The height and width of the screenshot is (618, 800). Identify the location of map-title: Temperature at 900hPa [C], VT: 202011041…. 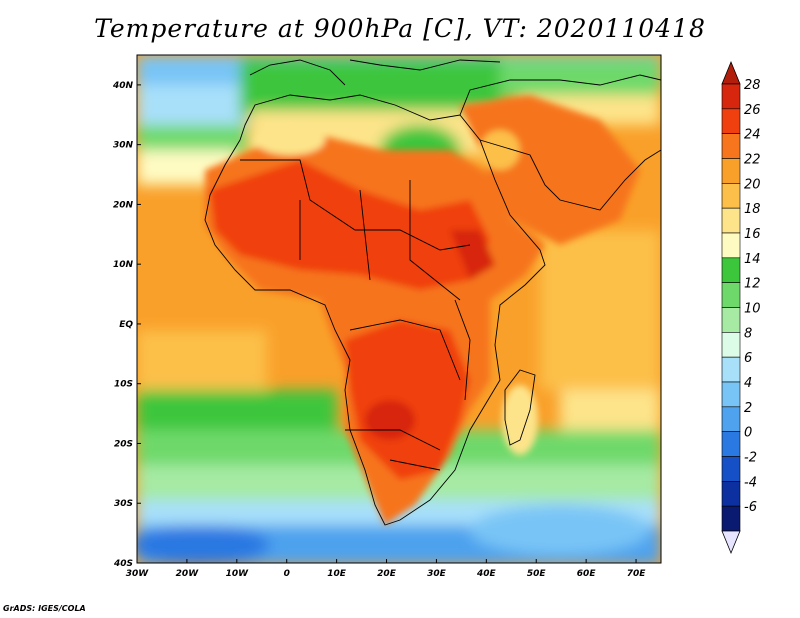
(400, 28).